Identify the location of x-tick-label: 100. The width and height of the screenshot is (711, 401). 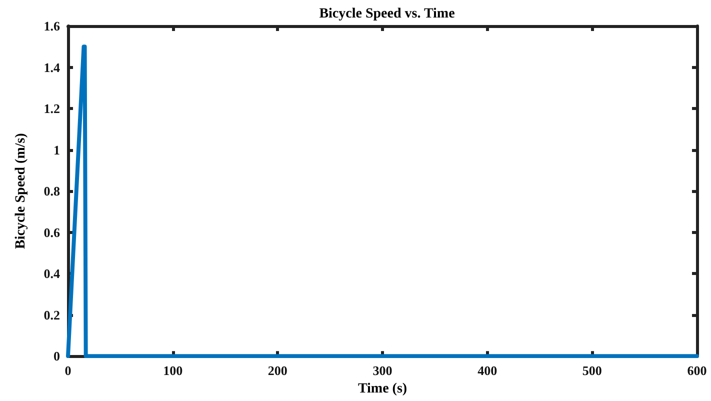
(173, 370).